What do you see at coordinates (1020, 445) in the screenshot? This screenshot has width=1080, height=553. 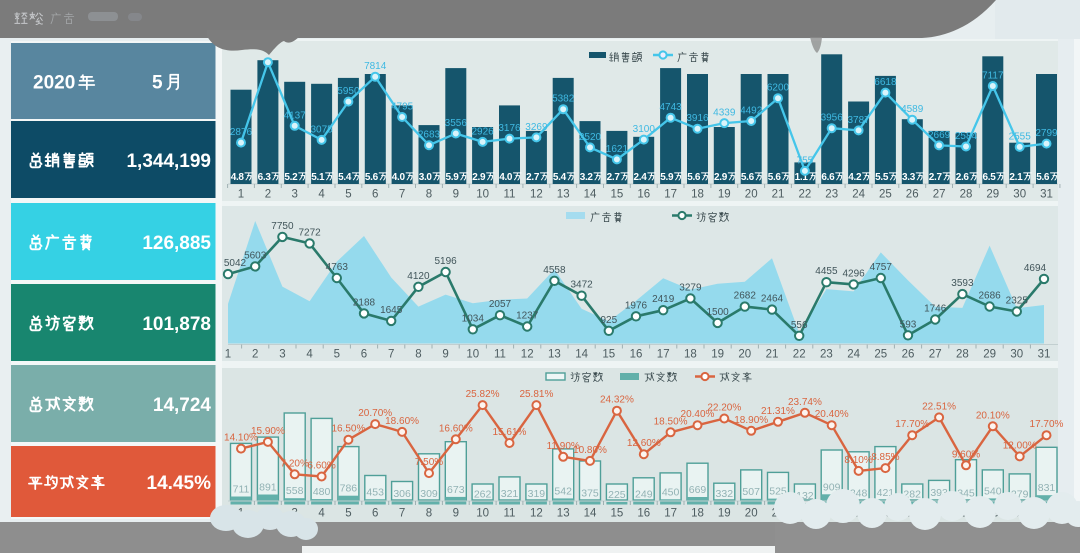 I see `svg-text: 12.00%` at bounding box center [1020, 445].